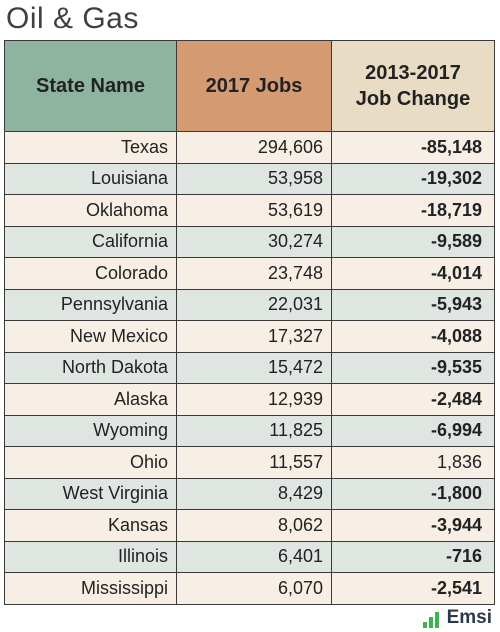 This screenshot has width=500, height=632. What do you see at coordinates (413, 367) in the screenshot?
I see `job-change-cell: -9,535` at bounding box center [413, 367].